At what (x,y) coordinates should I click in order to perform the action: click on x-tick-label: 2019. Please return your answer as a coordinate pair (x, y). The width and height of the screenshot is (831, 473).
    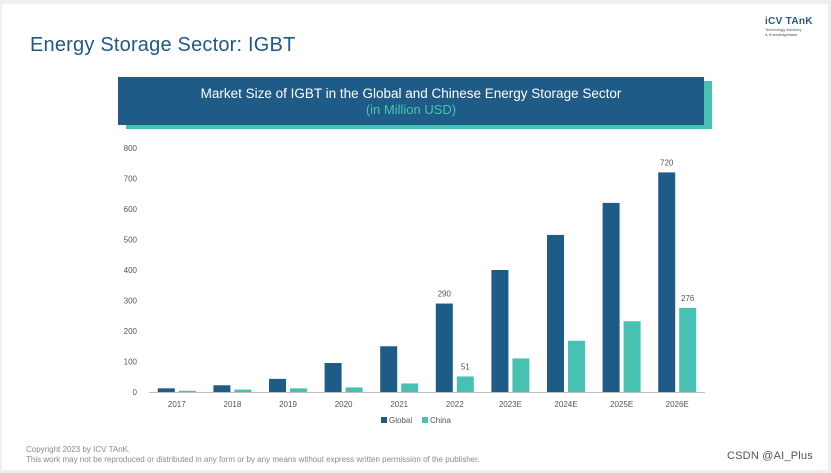
    Looking at the image, I should click on (288, 404).